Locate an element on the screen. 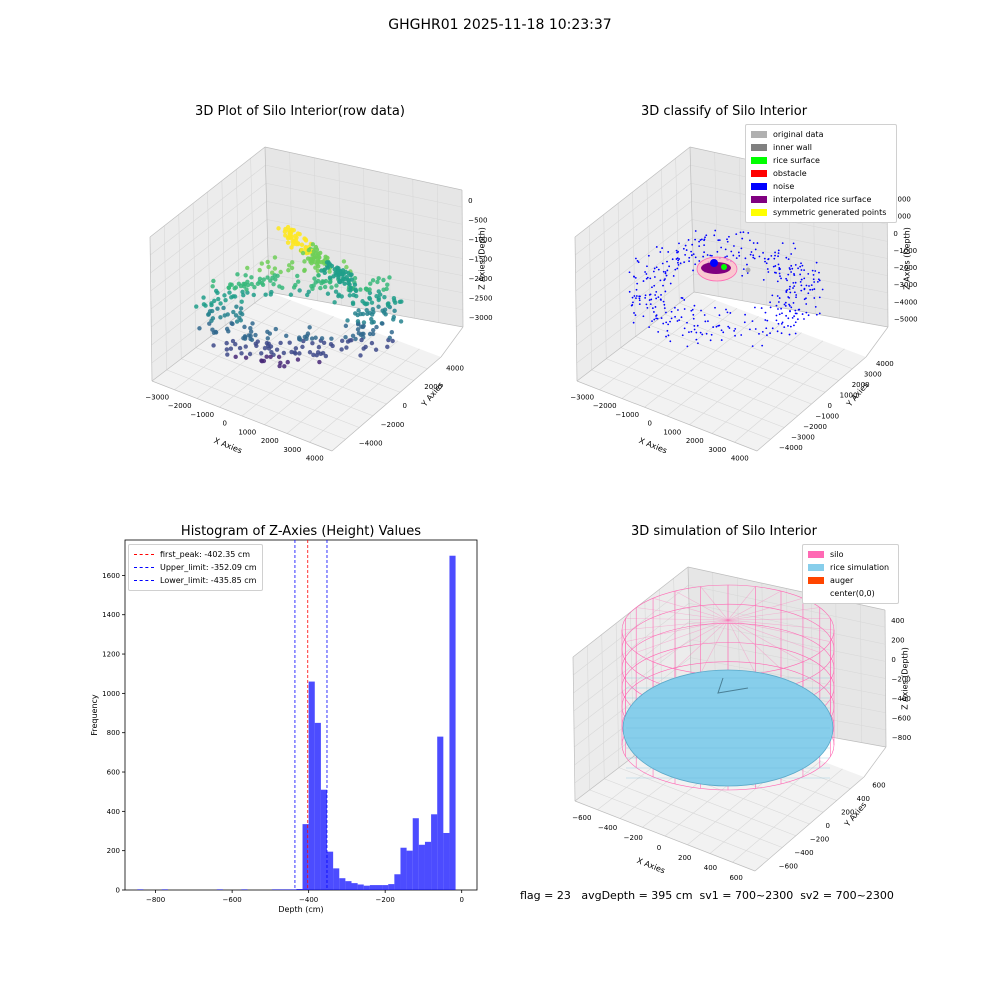 Image resolution: width=1000 pixels, height=1000 pixels. legend-label: Lower_limit: -435.85 cm is located at coordinates (208, 580).